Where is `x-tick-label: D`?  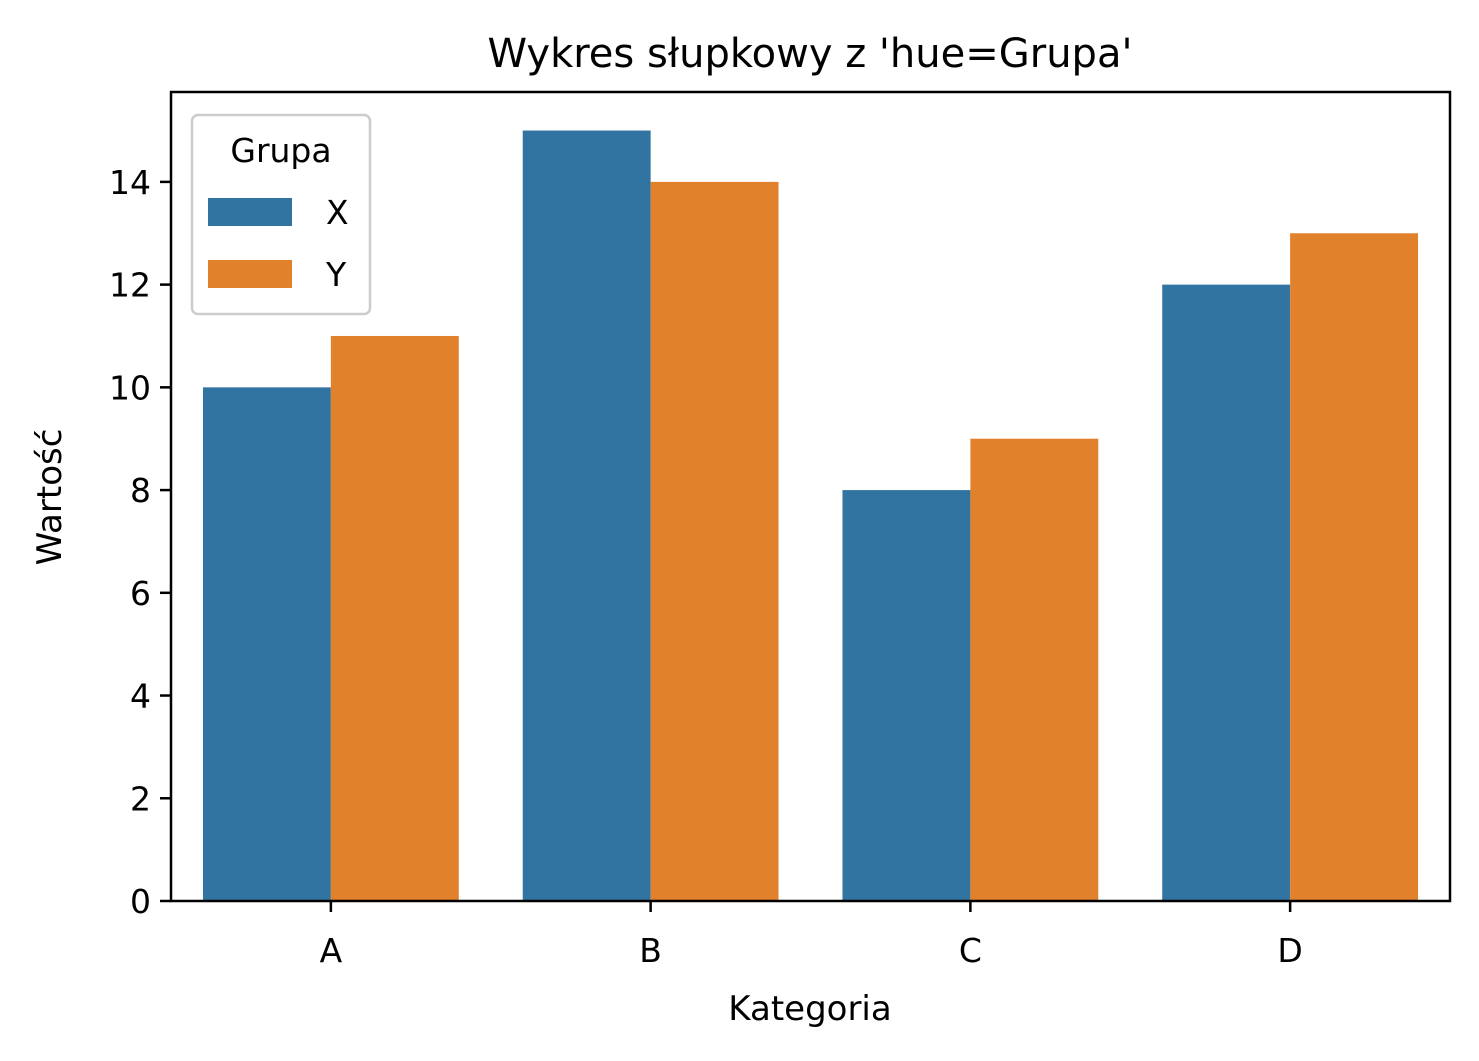 x-tick-label: D is located at coordinates (1289, 950).